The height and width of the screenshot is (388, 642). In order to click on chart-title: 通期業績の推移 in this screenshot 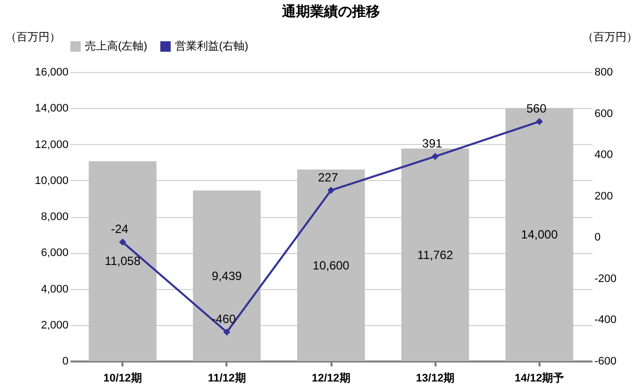, I will do `click(330, 11)`.